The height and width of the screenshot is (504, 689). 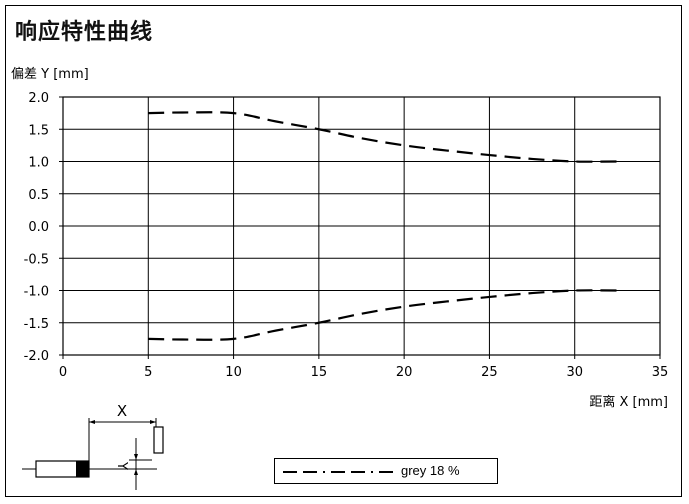 I want to click on x-arrow-left, so click(x=92, y=422).